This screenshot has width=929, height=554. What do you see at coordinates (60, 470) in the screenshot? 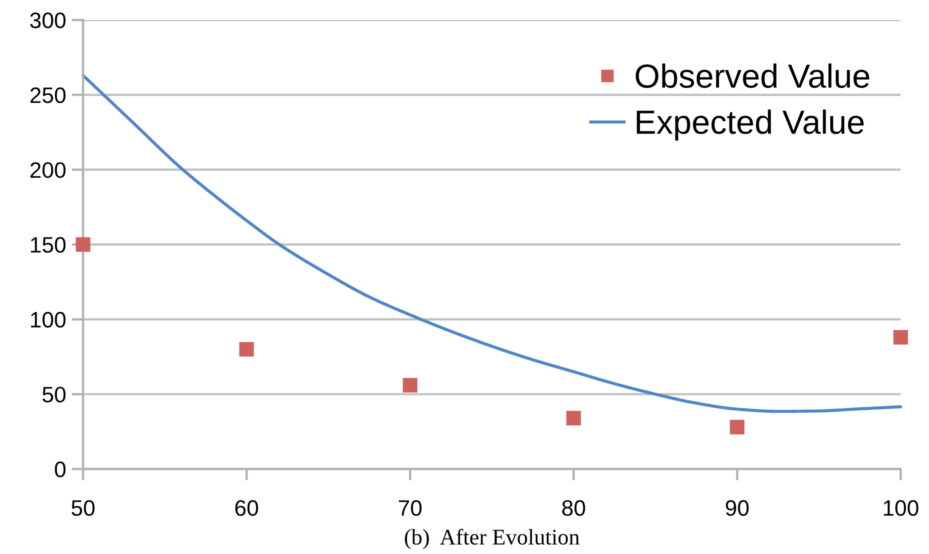
I see `y-tick-label: 0` at bounding box center [60, 470].